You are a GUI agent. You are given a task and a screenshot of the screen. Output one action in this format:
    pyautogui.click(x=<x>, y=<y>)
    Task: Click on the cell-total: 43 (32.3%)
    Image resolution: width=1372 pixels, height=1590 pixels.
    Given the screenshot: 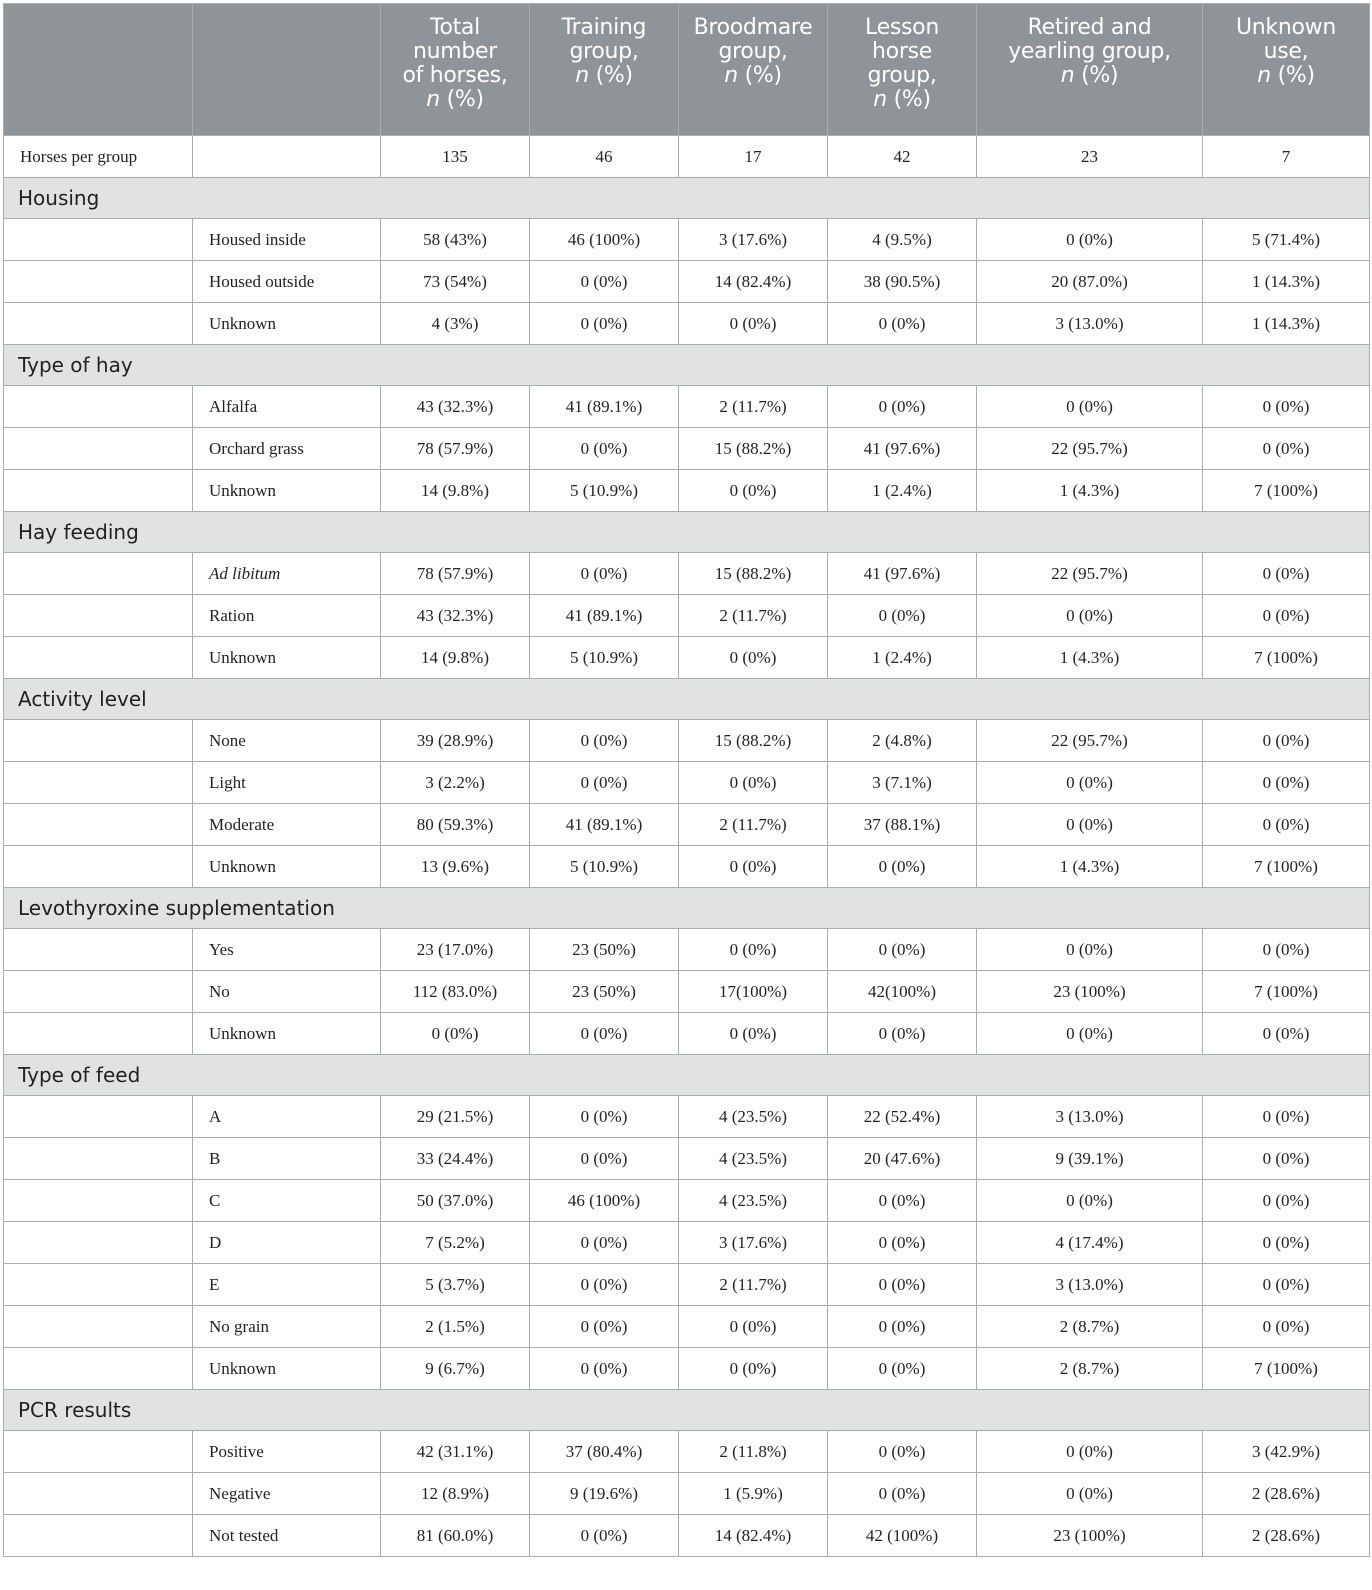 What is the action you would take?
    pyautogui.click(x=455, y=615)
    